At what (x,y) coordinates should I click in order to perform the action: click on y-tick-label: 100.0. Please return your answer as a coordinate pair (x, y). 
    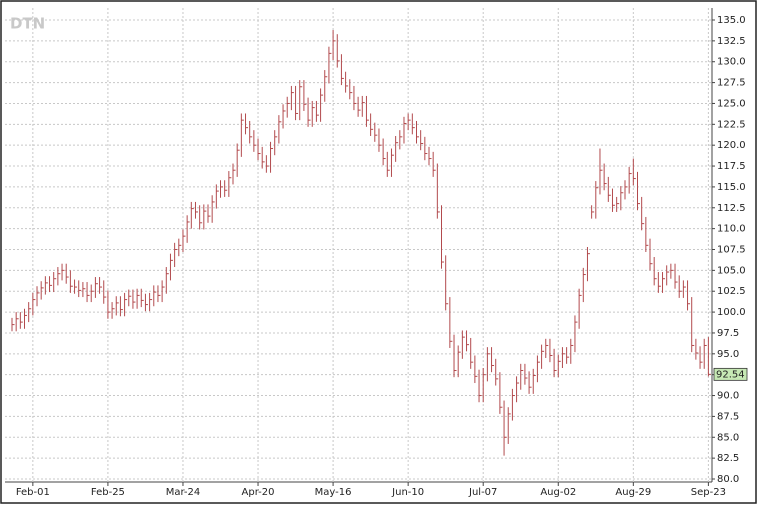
    Looking at the image, I should click on (731, 312).